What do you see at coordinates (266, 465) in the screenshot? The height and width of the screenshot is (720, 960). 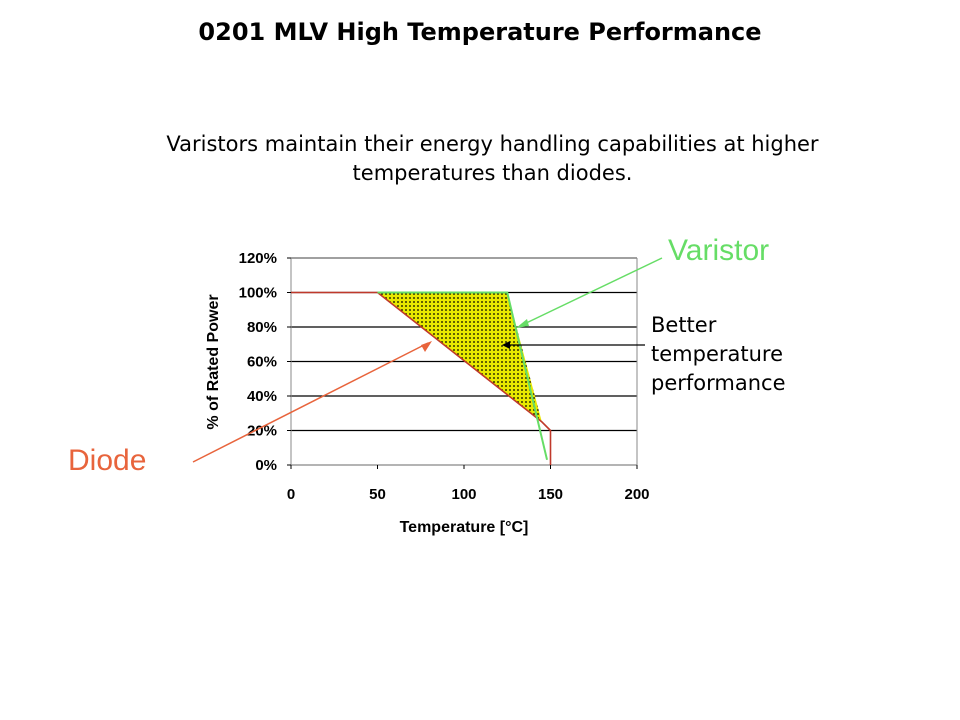 I see `y-tick-label: 0%` at bounding box center [266, 465].